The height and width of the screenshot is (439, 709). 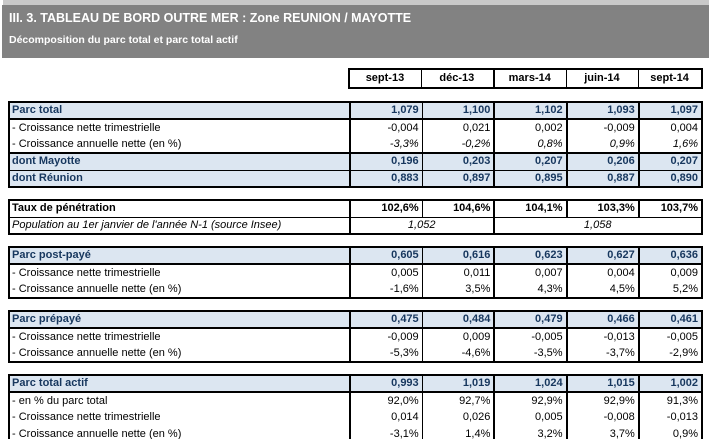 What do you see at coordinates (458, 178) in the screenshot?
I see `table-cell: 0,897` at bounding box center [458, 178].